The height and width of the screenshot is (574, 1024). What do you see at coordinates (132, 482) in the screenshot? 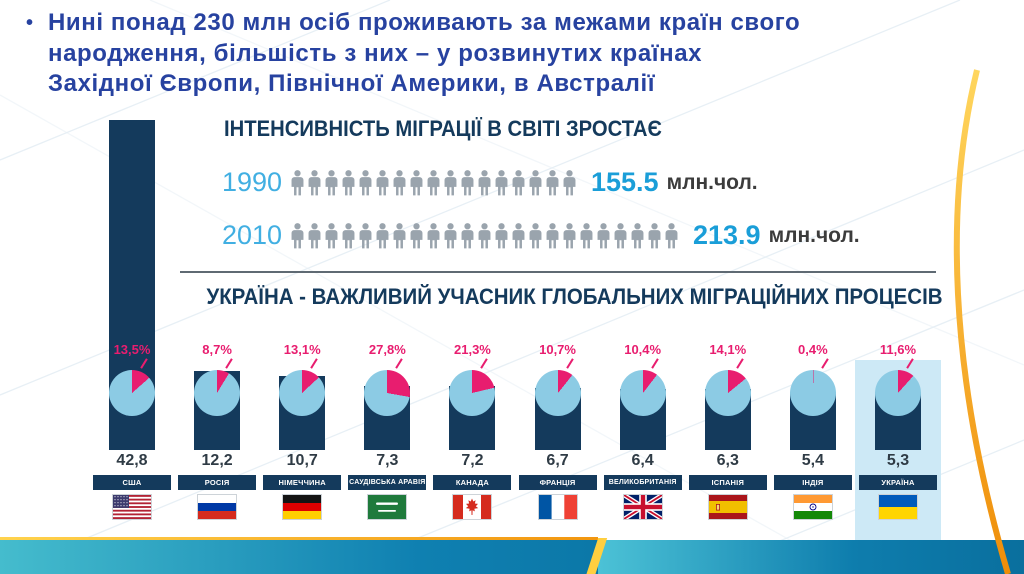
I see `country-name-ribbon: США` at bounding box center [132, 482].